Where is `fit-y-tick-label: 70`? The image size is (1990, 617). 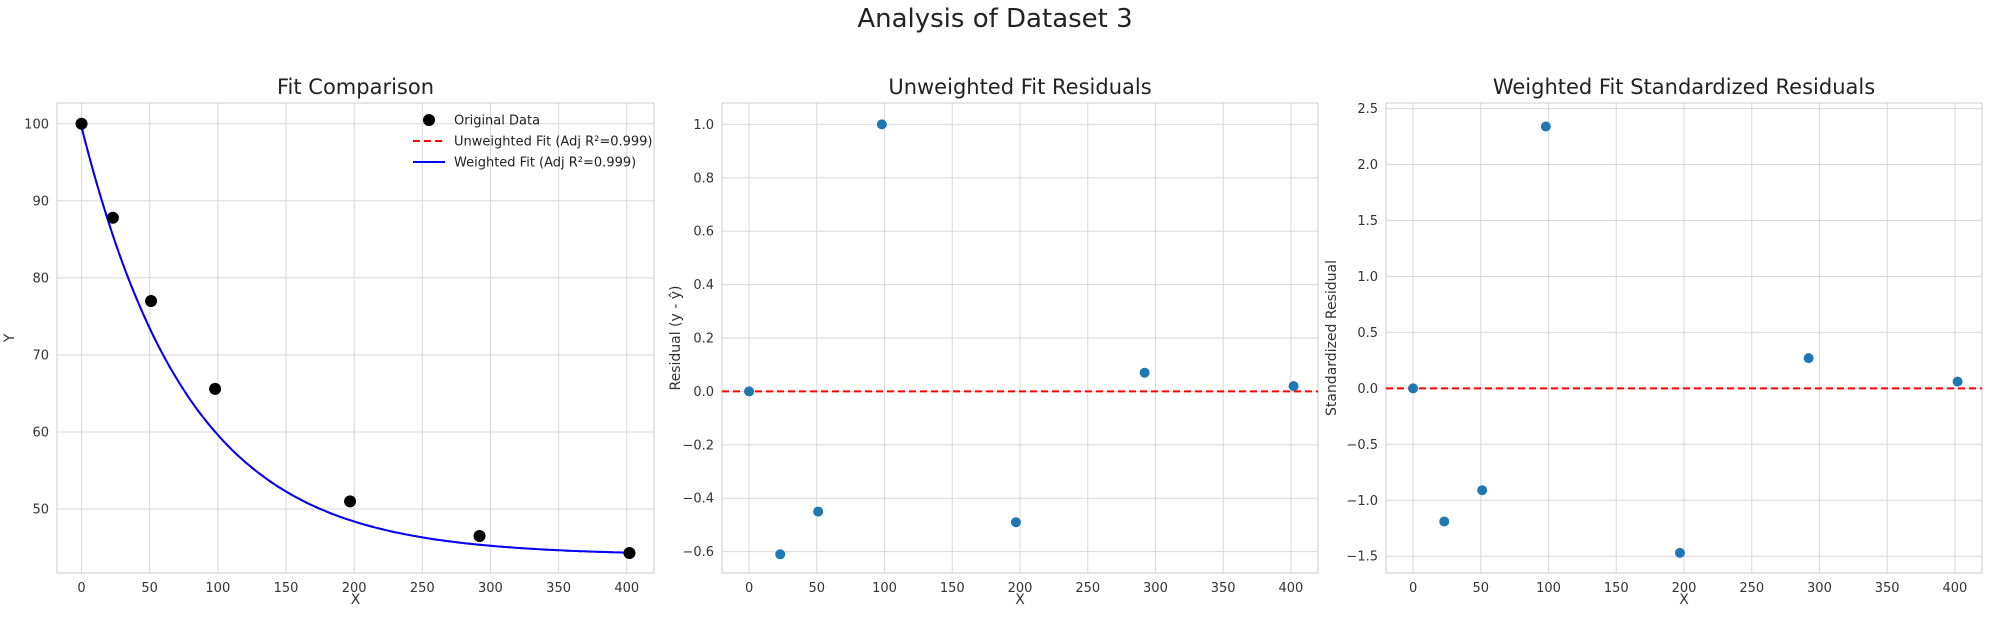
fit-y-tick-label: 70 is located at coordinates (40, 355).